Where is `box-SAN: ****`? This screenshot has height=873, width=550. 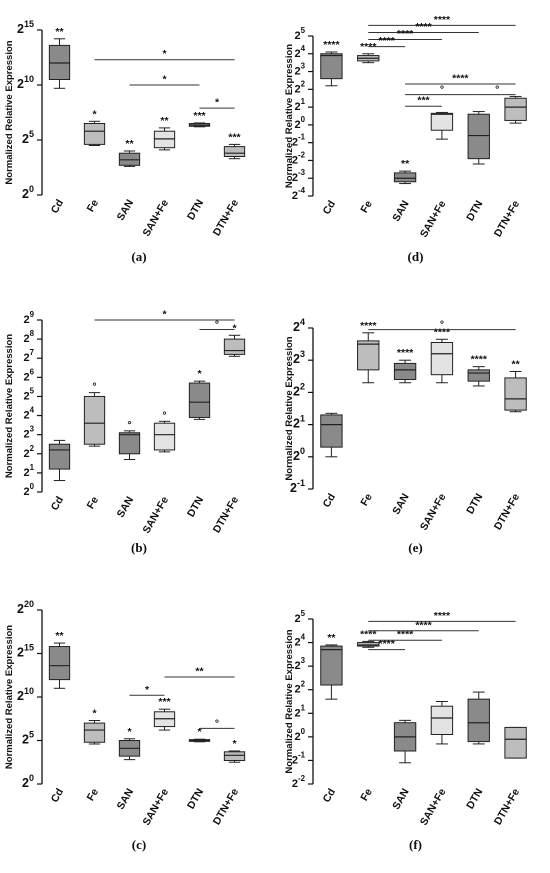
box-SAN: **** is located at coordinates (405, 365).